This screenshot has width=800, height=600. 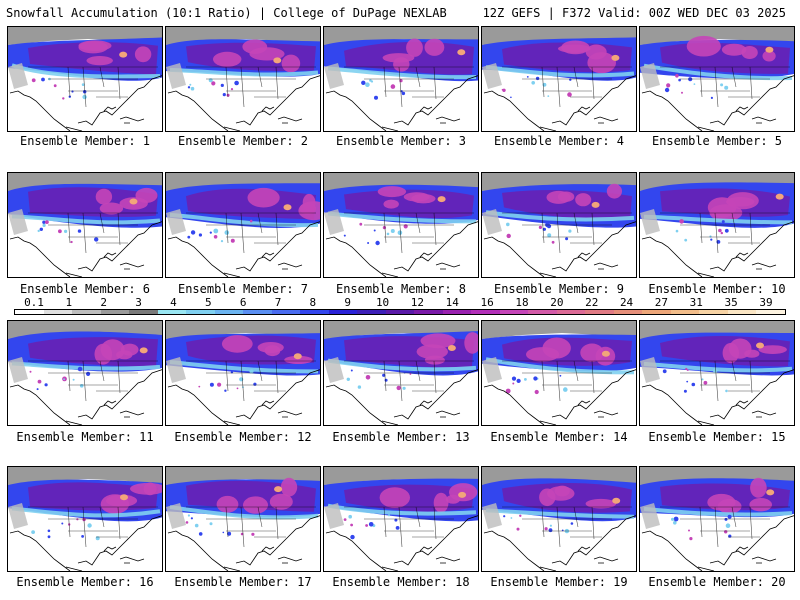 What do you see at coordinates (34, 302) in the screenshot?
I see `colorbar-tick-label: 0.1` at bounding box center [34, 302].